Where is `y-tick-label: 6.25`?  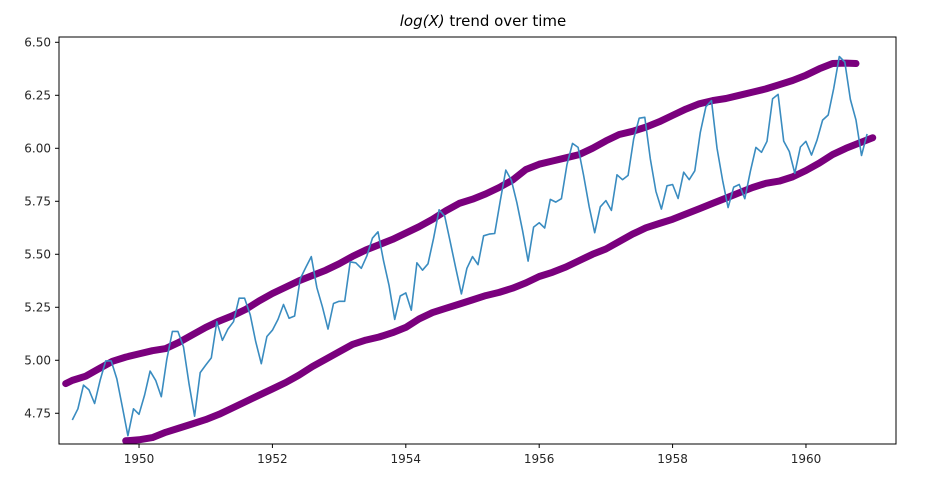 y-tick-label: 6.25 is located at coordinates (37, 95).